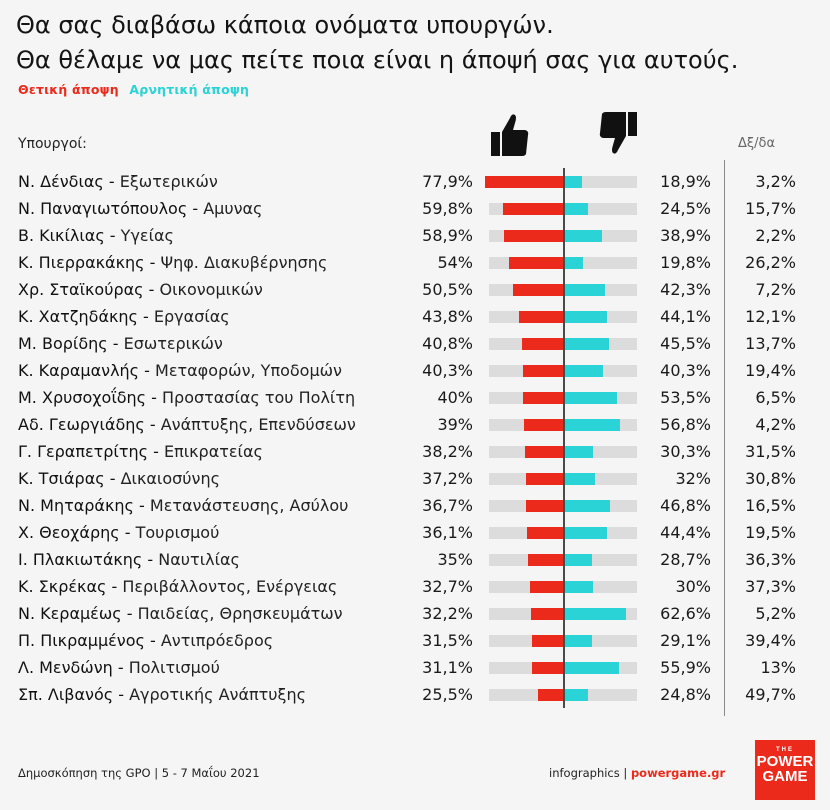 This screenshot has height=810, width=830. I want to click on dk-value-label: 13,7%, so click(770, 343).